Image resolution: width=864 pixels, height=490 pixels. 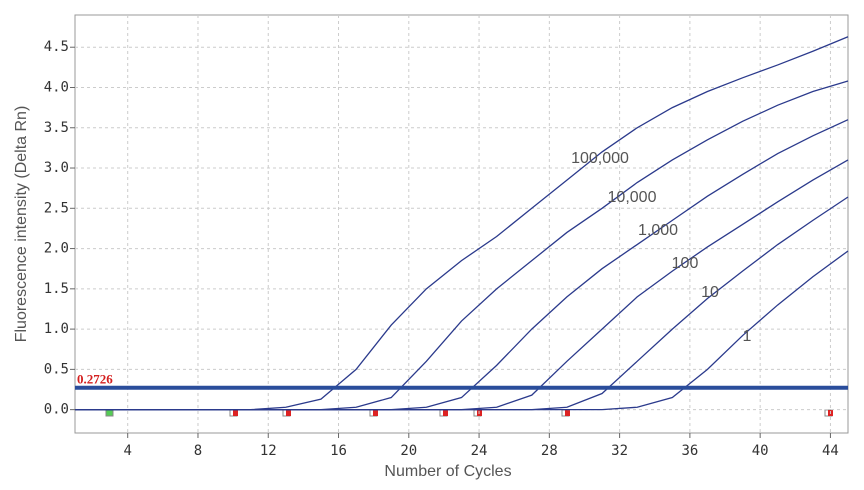 I want to click on y-tick-label: 0.0, so click(x=56, y=410).